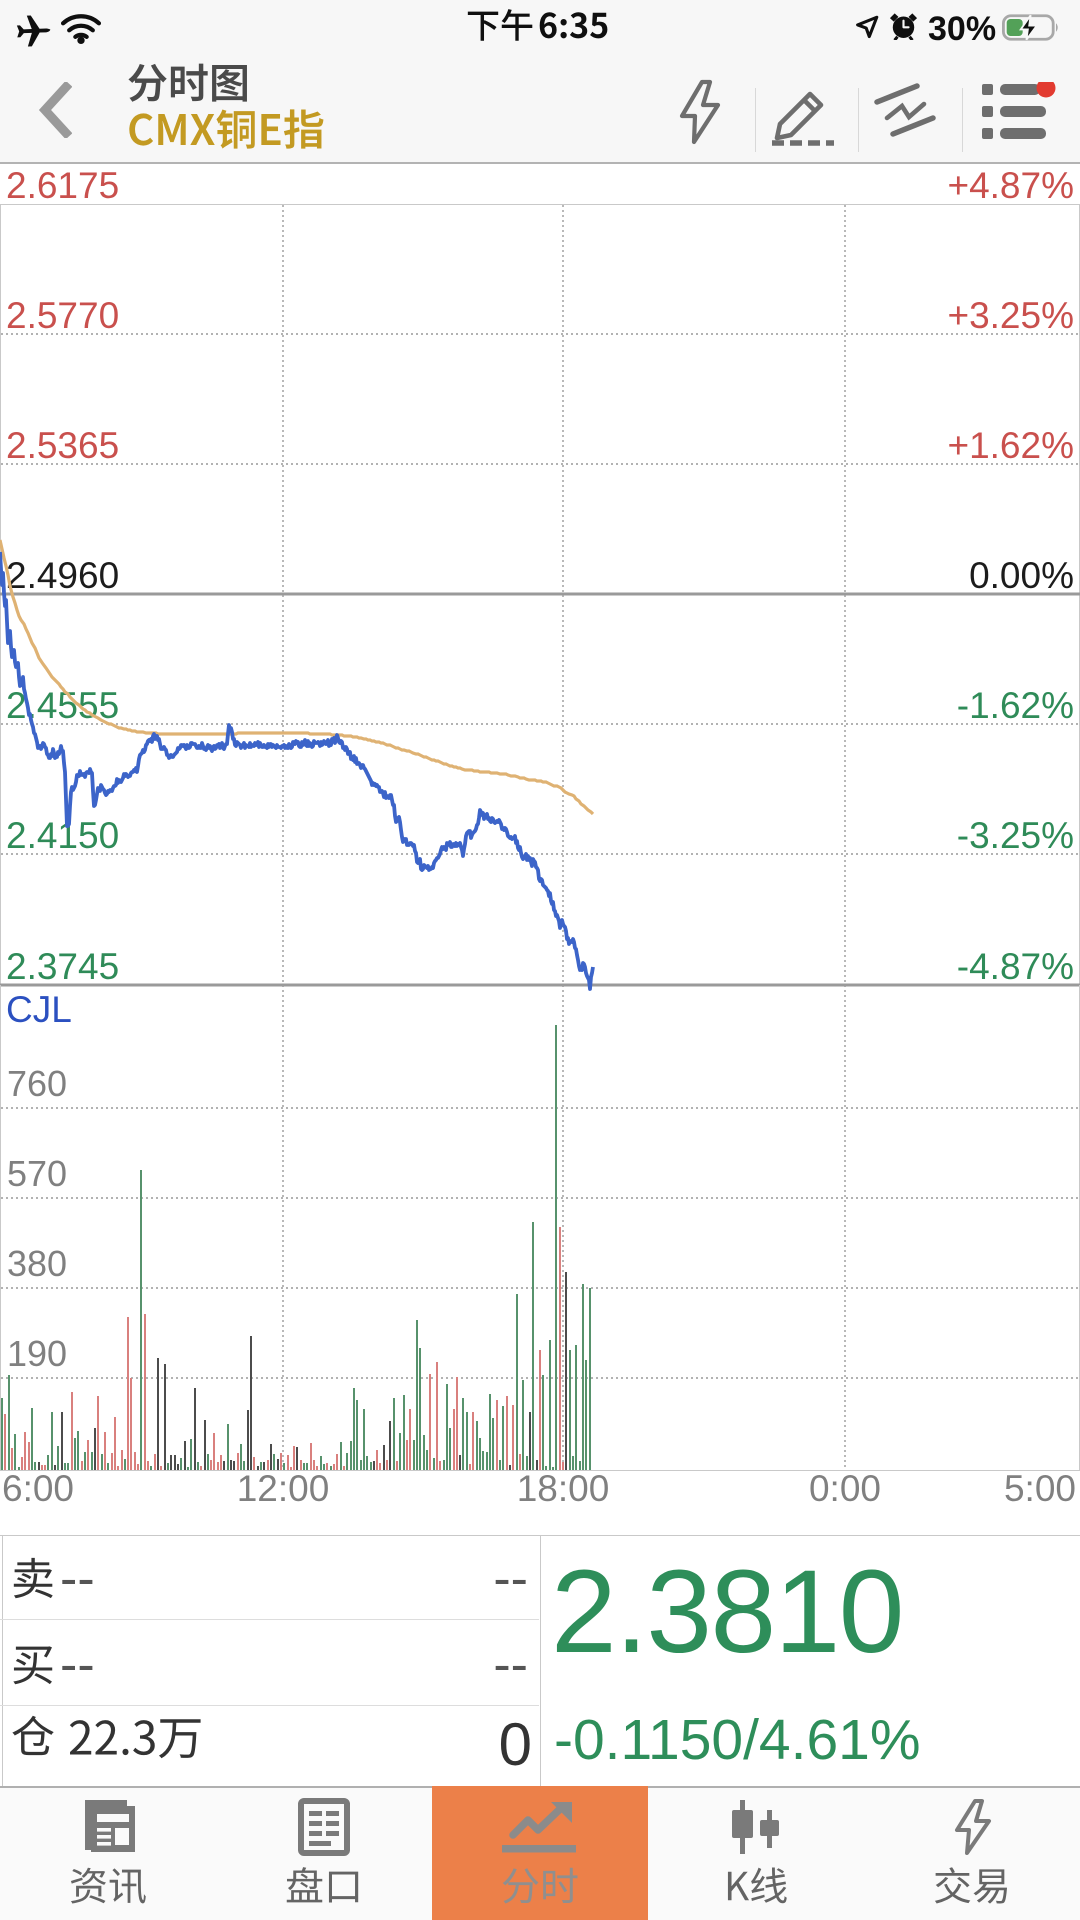 Image resolution: width=1080 pixels, height=1920 pixels. What do you see at coordinates (1021, 575) in the screenshot?
I see `svg-text: 0.00%` at bounding box center [1021, 575].